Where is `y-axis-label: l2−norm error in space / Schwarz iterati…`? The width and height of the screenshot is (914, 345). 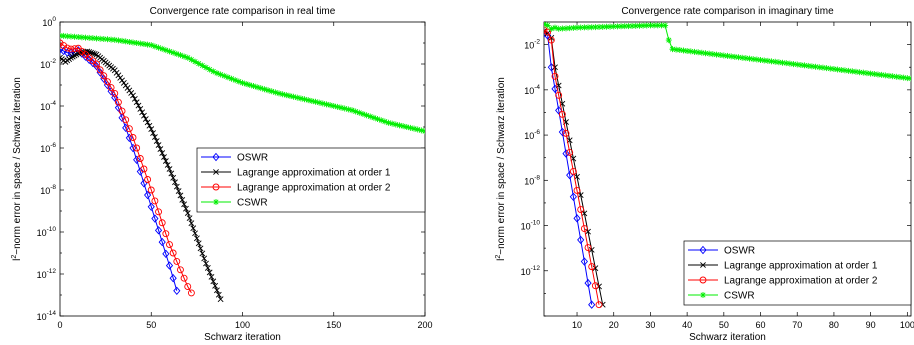
y-axis-label: l2−norm error in space / Schwarz iterati… is located at coordinates (17, 169).